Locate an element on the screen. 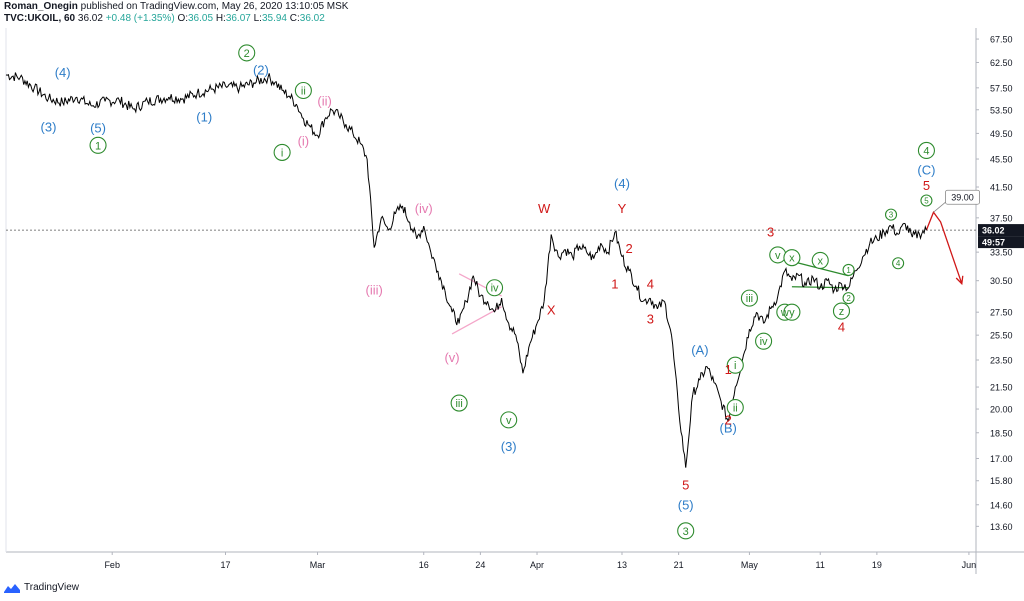  wave-label: i is located at coordinates (282, 153).